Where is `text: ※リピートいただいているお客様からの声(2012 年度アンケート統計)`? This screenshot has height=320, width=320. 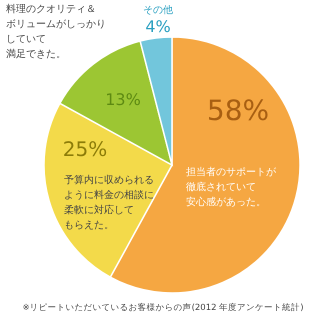 text: ※リピートいただいているお客様からの声(2012 年度アンケート統計) is located at coordinates (163, 307).